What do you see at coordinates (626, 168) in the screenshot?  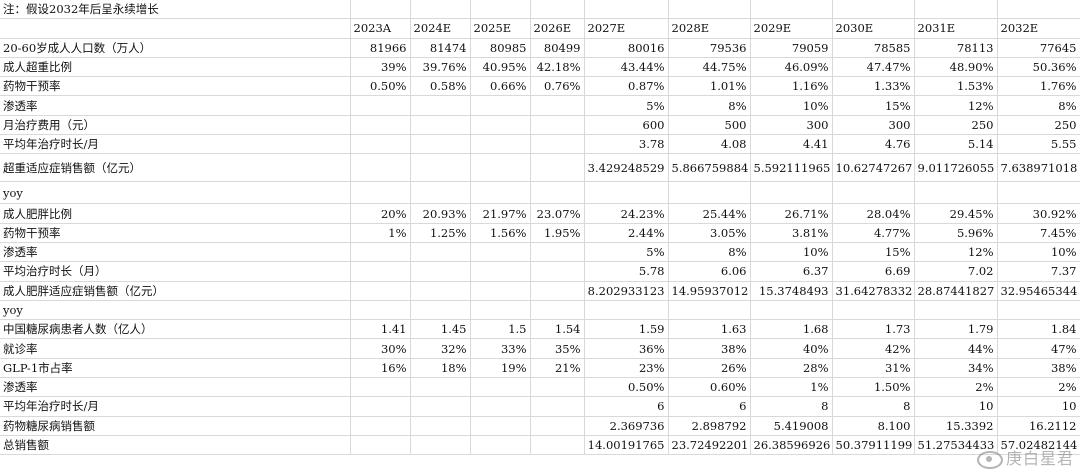 I see `value-cell: 3.429248529` at bounding box center [626, 168].